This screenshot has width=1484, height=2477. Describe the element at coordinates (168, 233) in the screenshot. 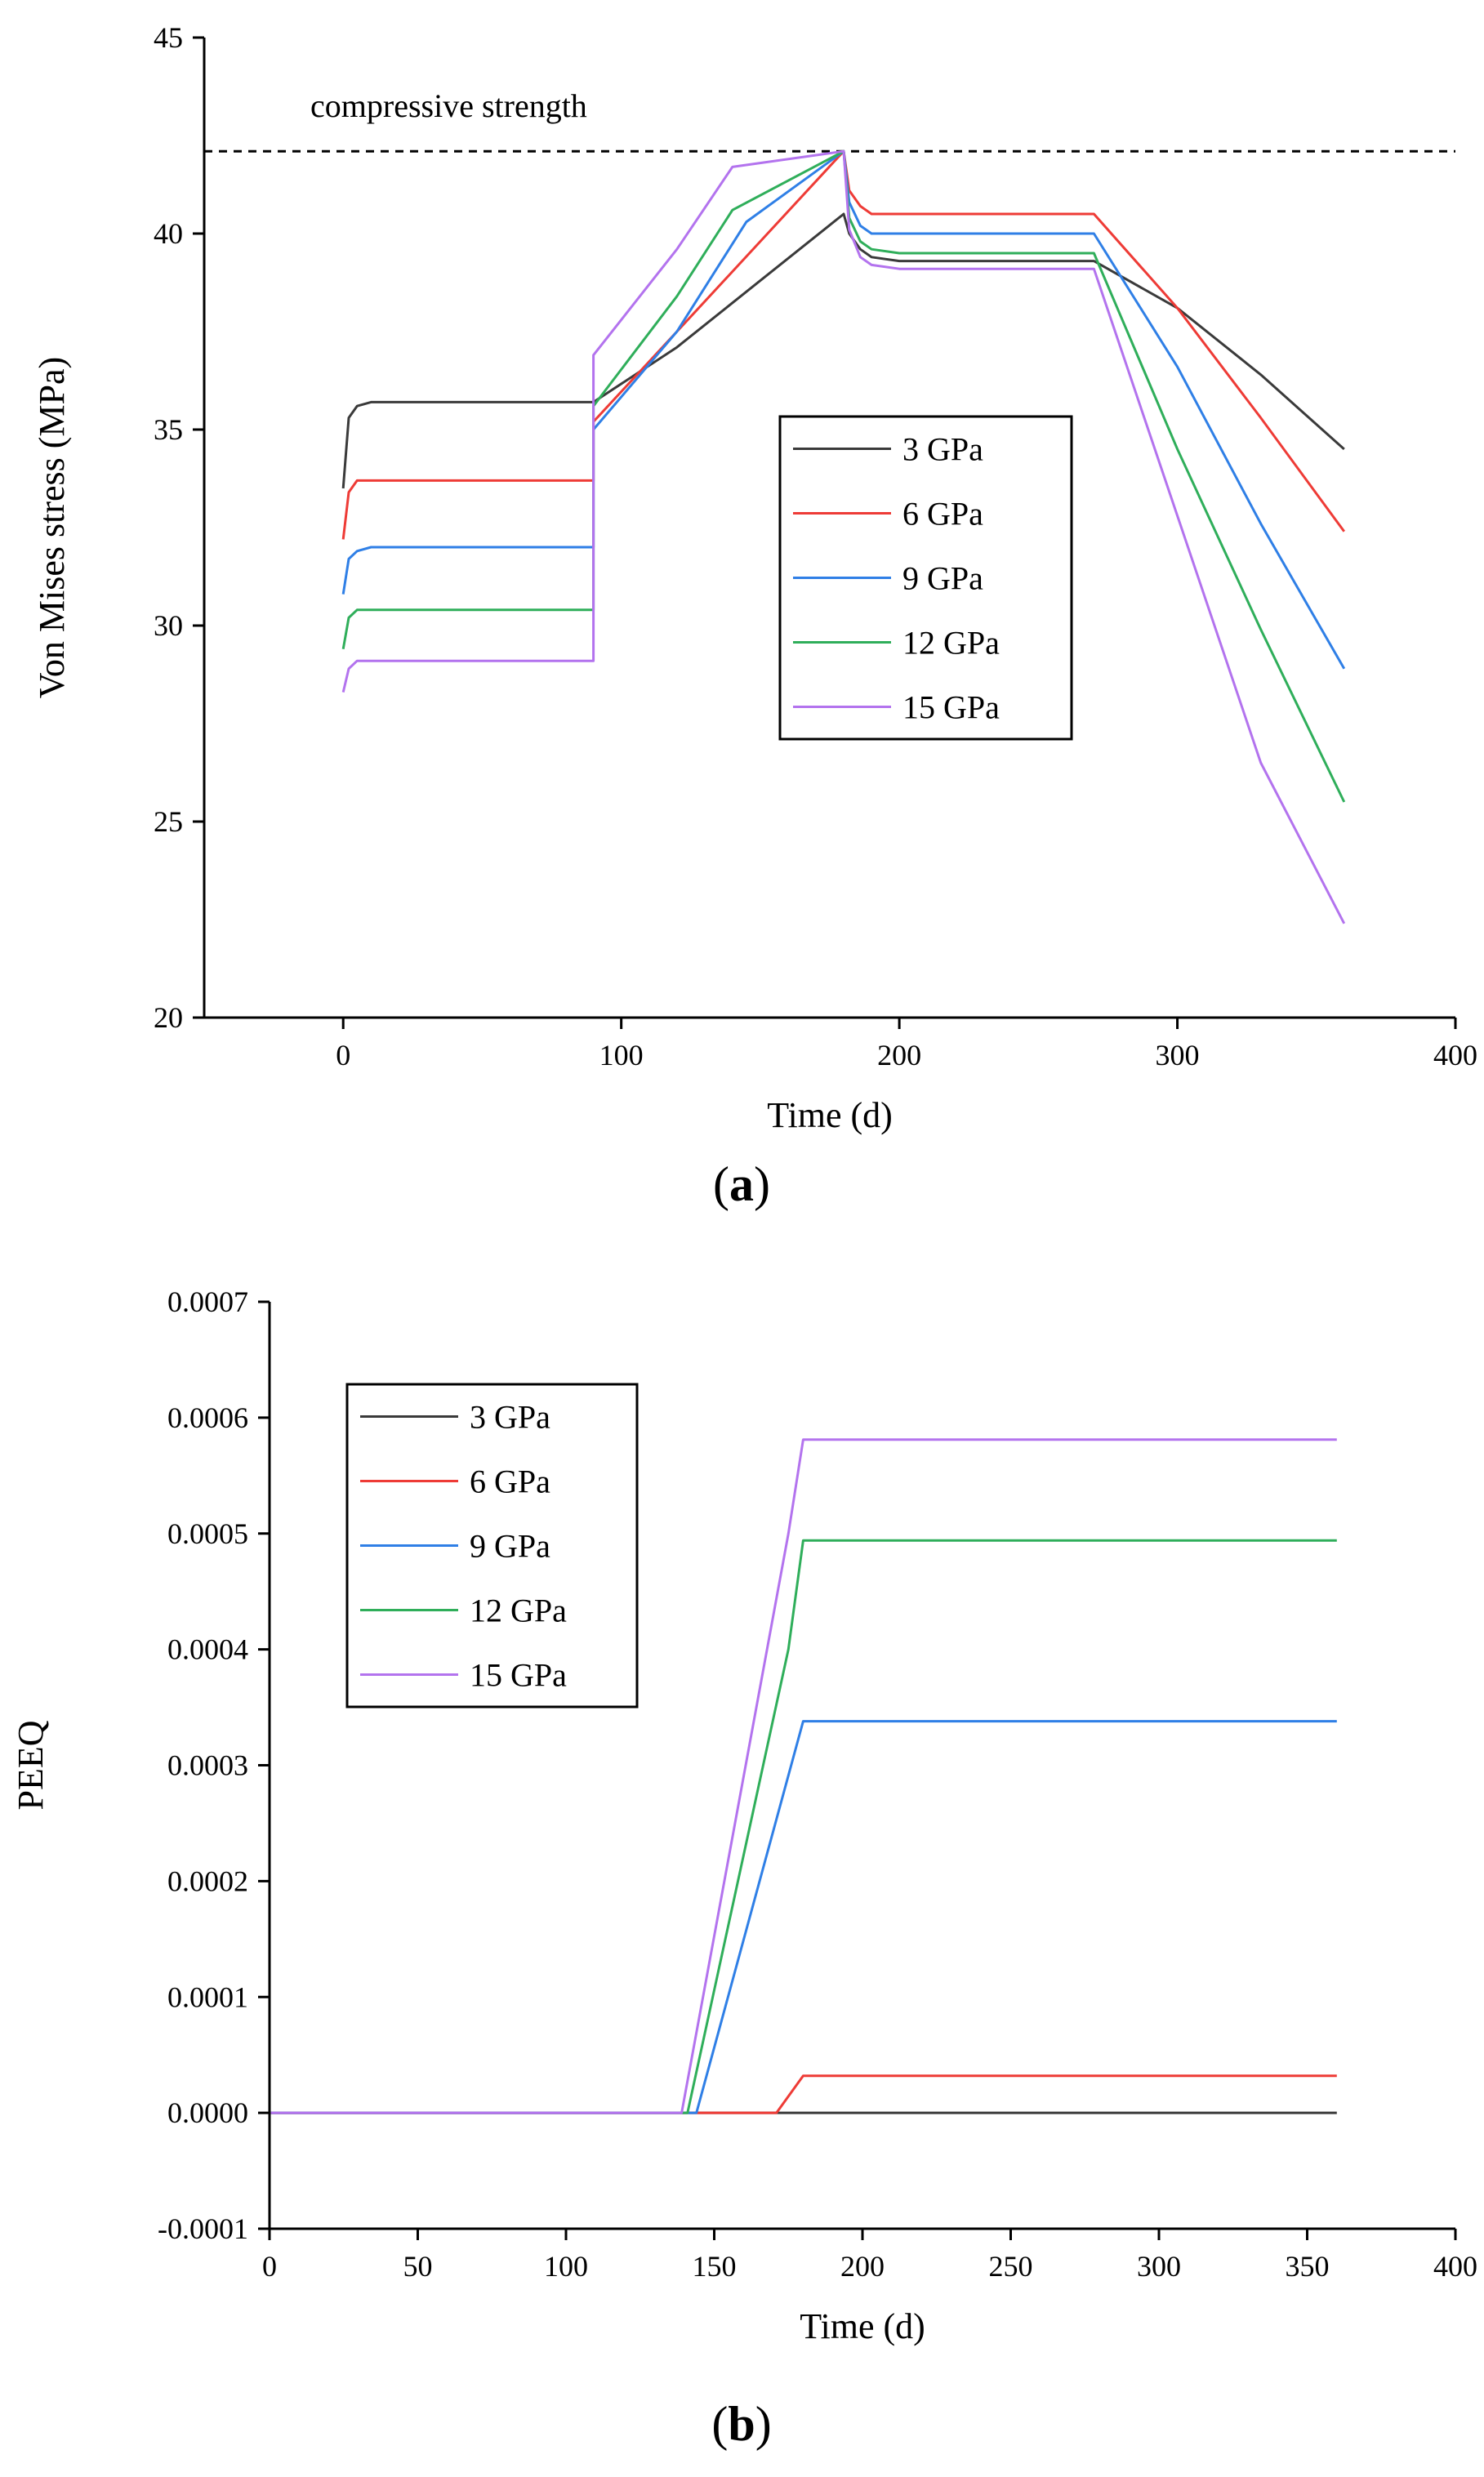

I see `panel-a-y-tick-label: 40` at that location.